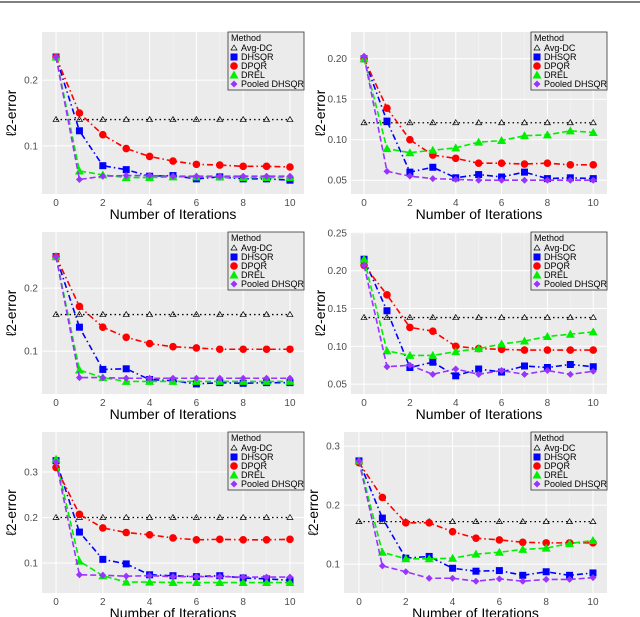  What do you see at coordinates (267, 284) in the screenshot?
I see `legend-item: Pooled DHSQR` at bounding box center [267, 284].